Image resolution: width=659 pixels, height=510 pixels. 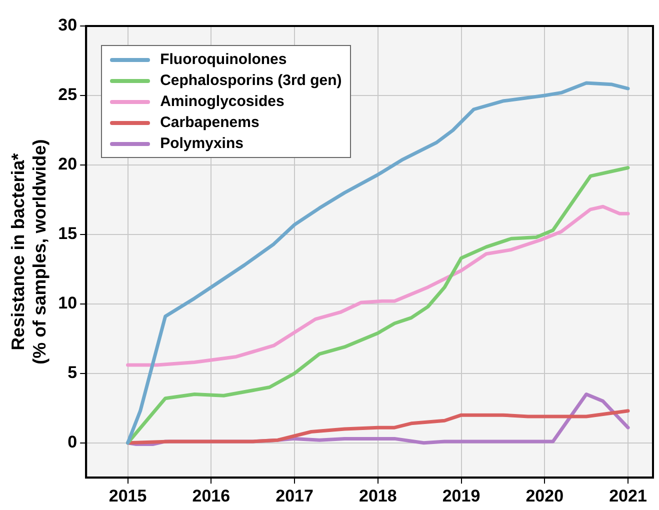 What do you see at coordinates (68, 94) in the screenshot?
I see `y-tick-label: 25` at bounding box center [68, 94].